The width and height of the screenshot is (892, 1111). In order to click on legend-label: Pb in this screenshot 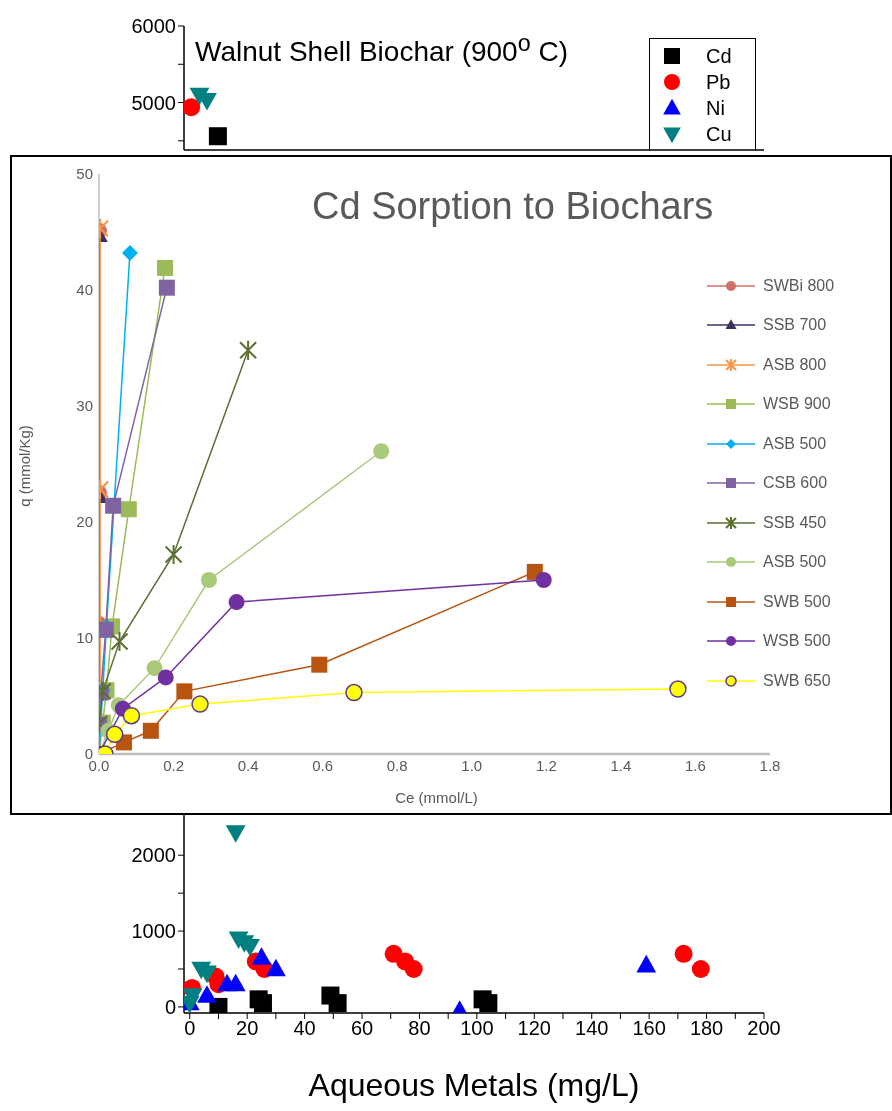, I will do `click(718, 82)`.